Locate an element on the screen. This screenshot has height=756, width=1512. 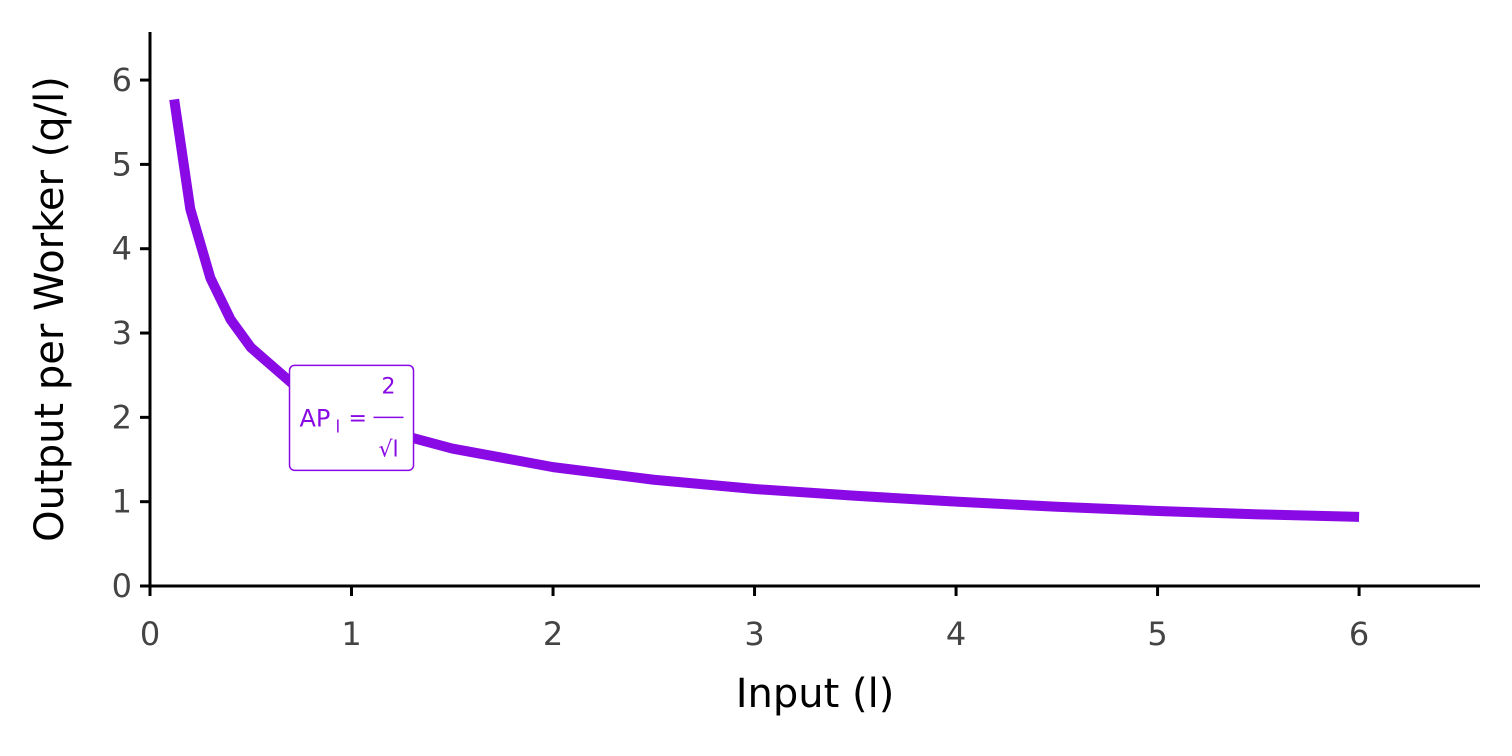
y-tick-label: 1 is located at coordinates (122, 502).